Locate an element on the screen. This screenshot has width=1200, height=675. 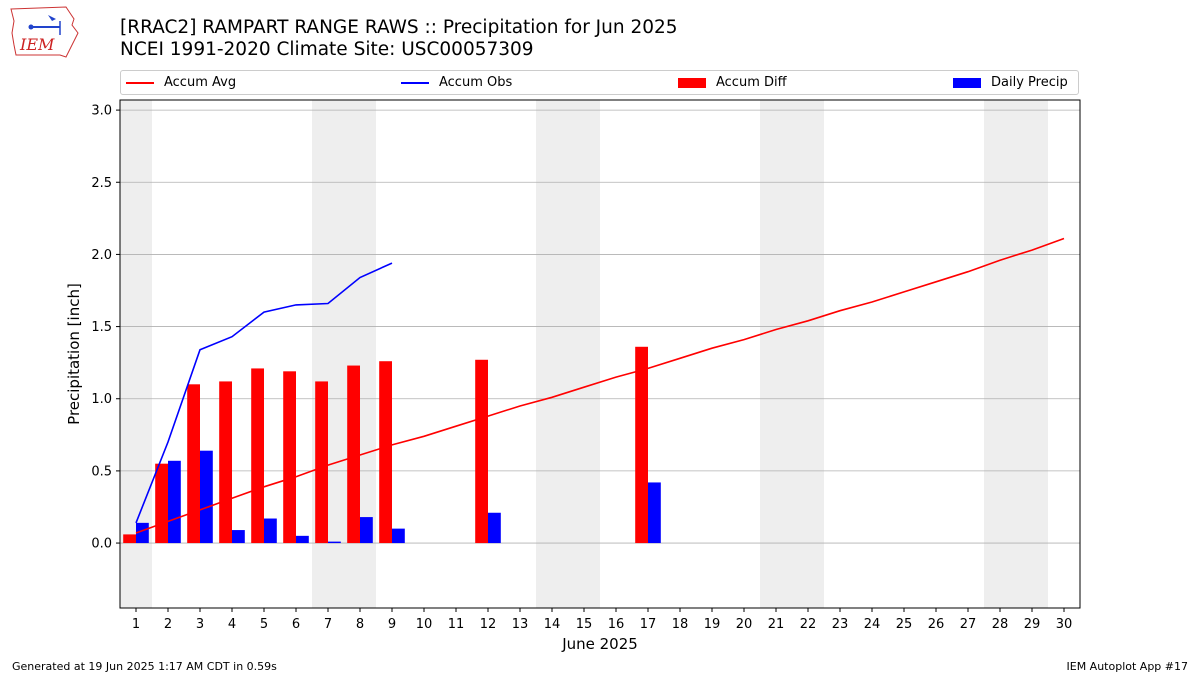
y-tick-label: 3.0 is located at coordinates (101, 111).